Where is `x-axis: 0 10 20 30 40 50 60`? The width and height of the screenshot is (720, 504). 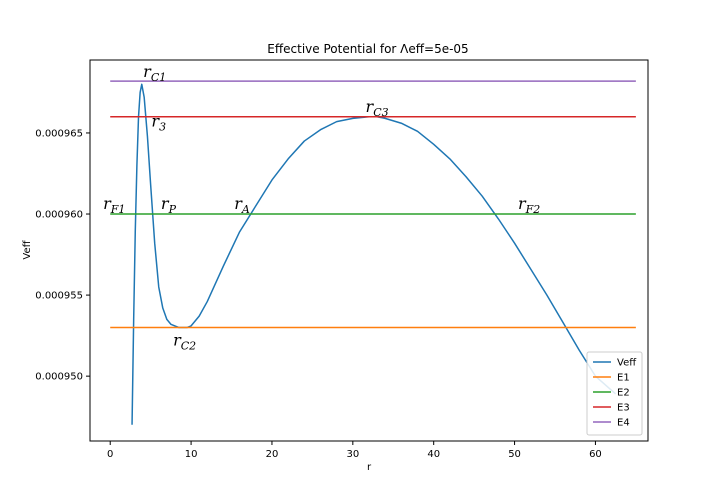
x-axis: 0 10 20 30 40 50 60 is located at coordinates (354, 450).